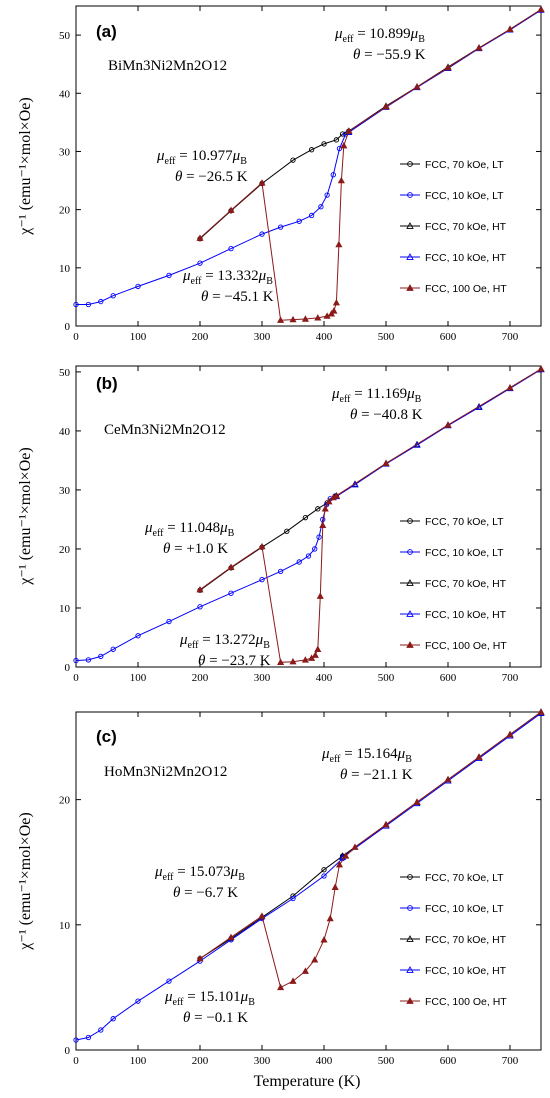  I want to click on mu-eff-annotation: μeff = 15.101μB, so click(209, 998).